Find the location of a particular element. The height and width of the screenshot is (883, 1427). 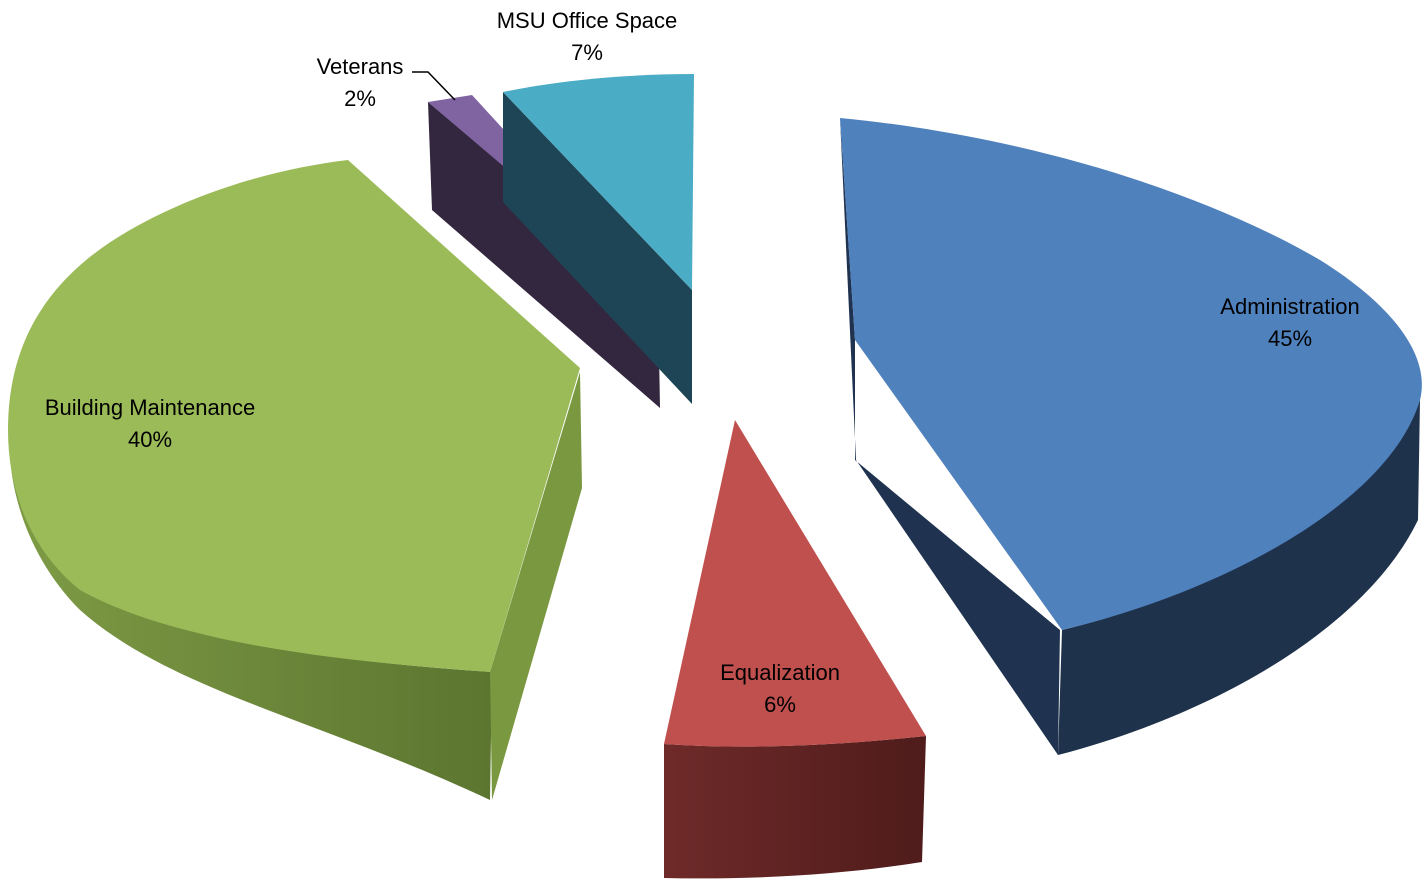

veterans-leader-line is located at coordinates (434, 86).